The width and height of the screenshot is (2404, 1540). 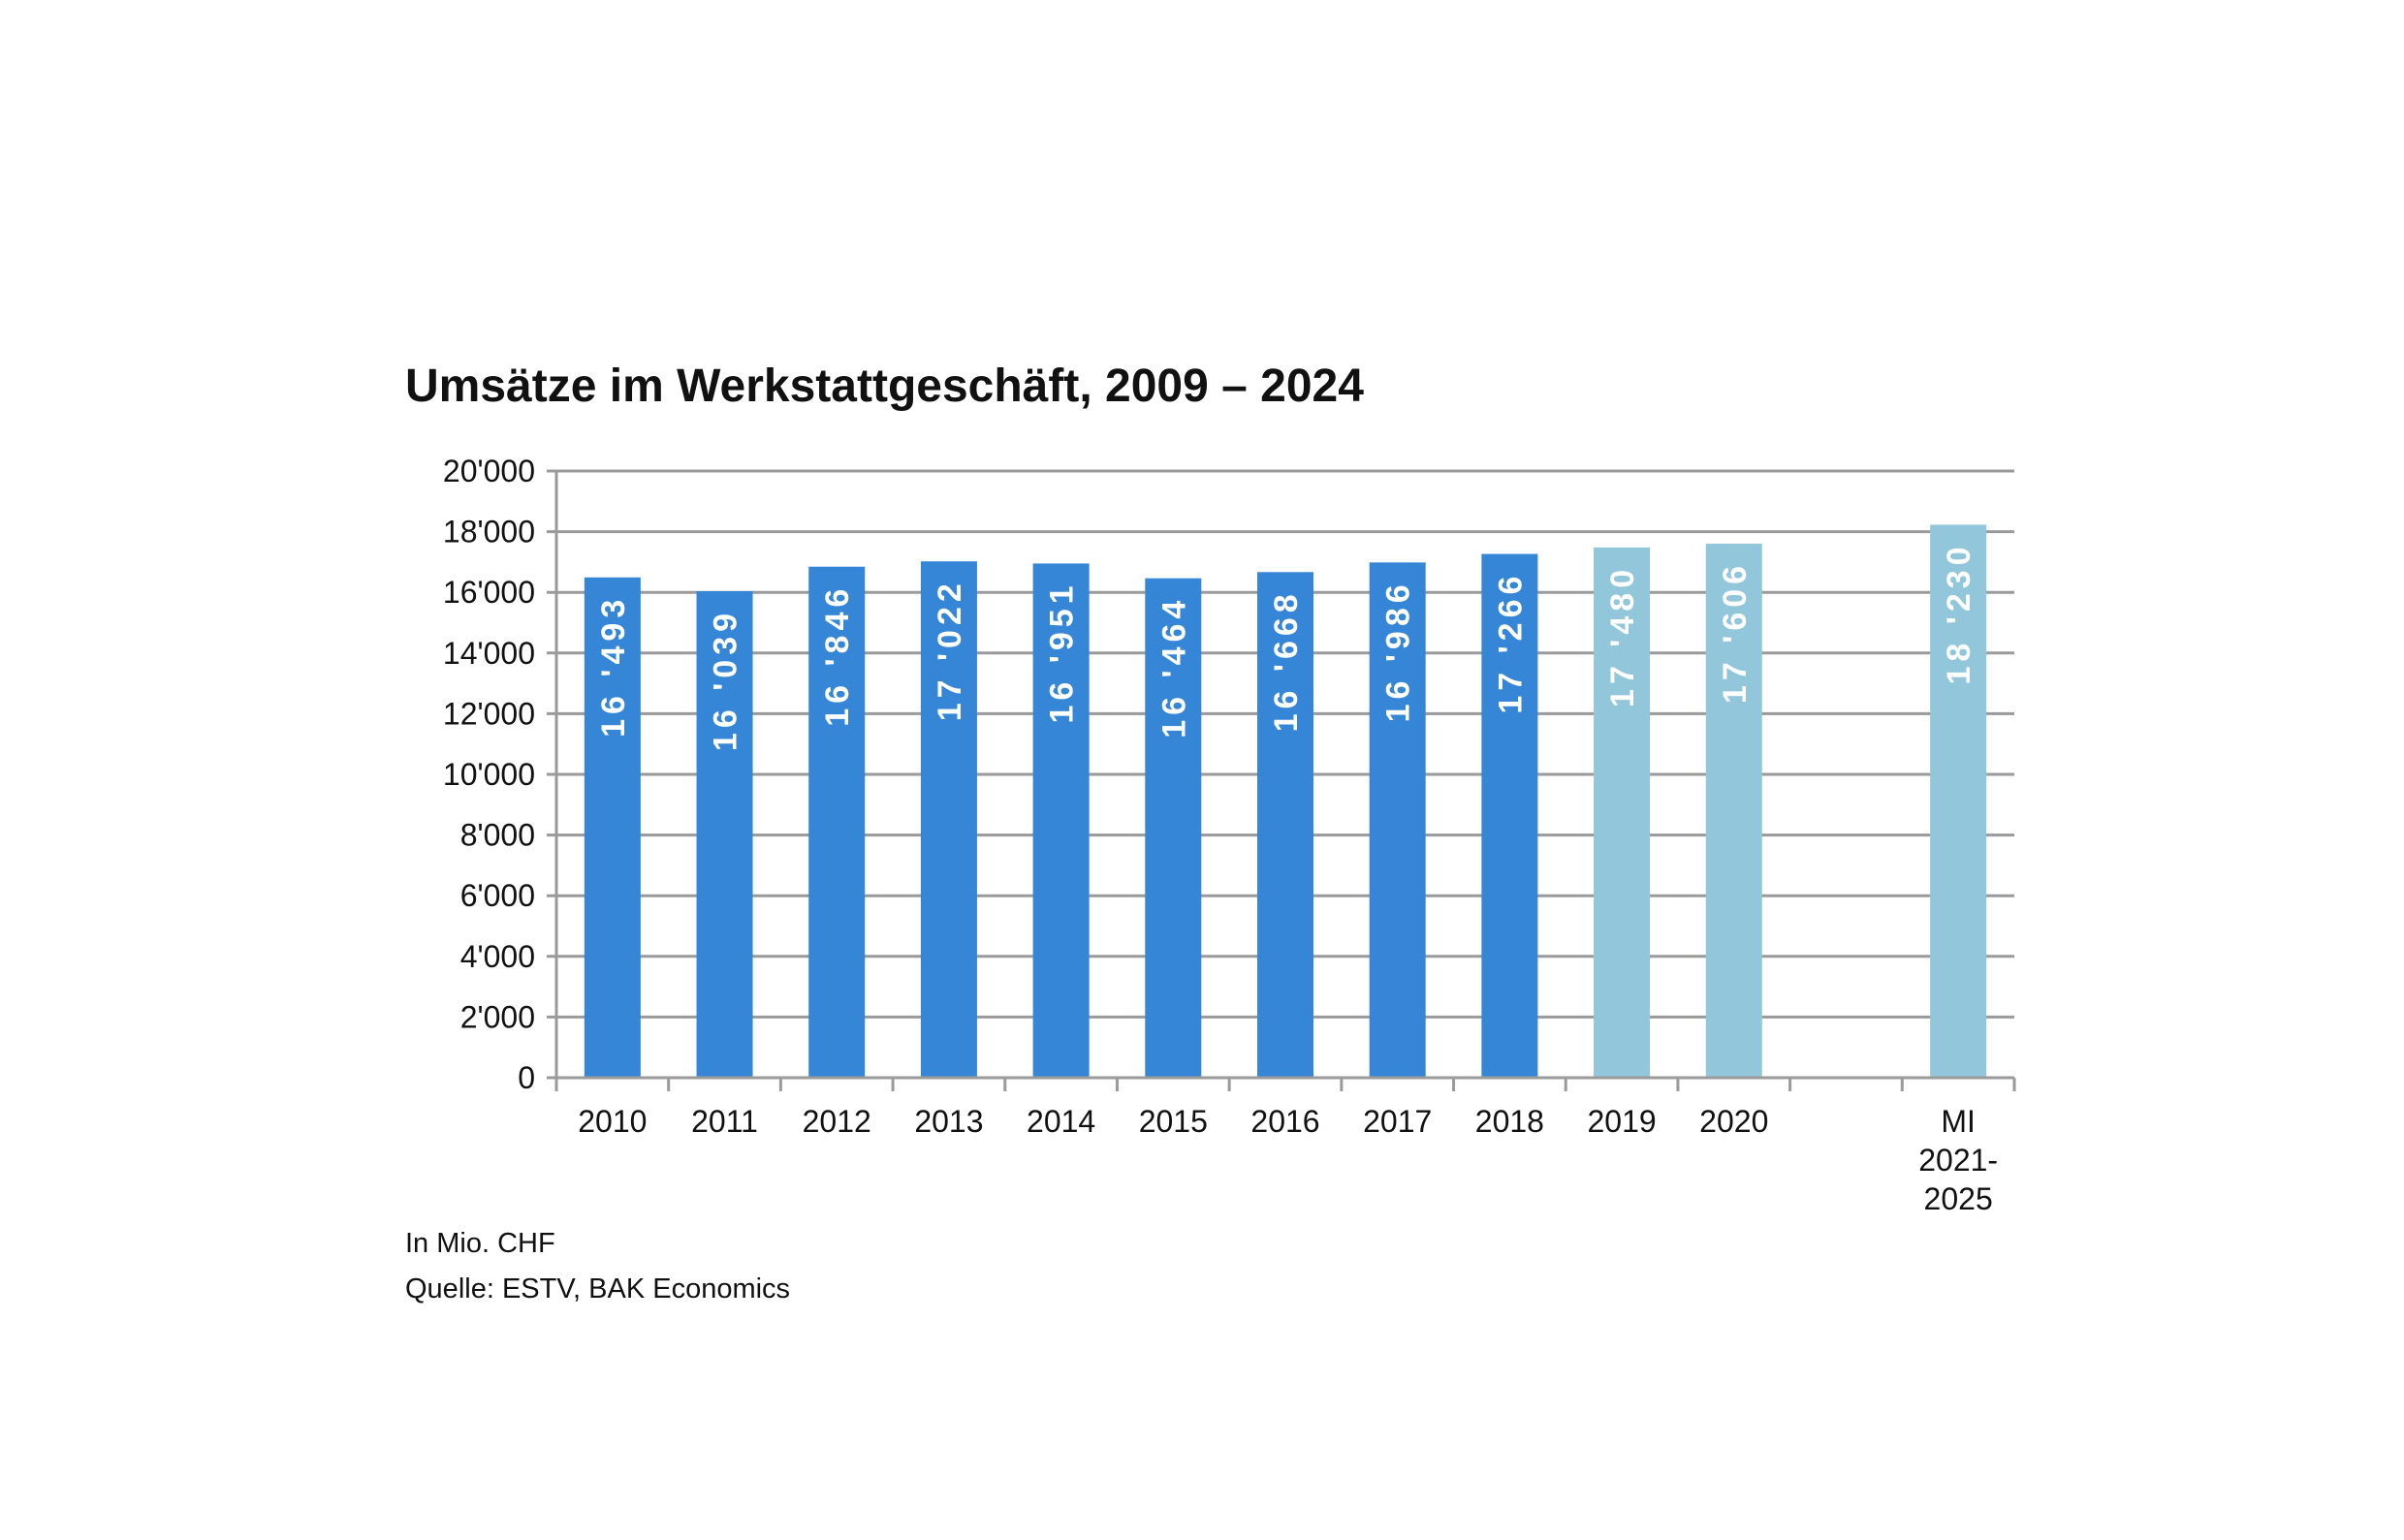 What do you see at coordinates (613, 666) in the screenshot?
I see `bar-value-label: 16 '493` at bounding box center [613, 666].